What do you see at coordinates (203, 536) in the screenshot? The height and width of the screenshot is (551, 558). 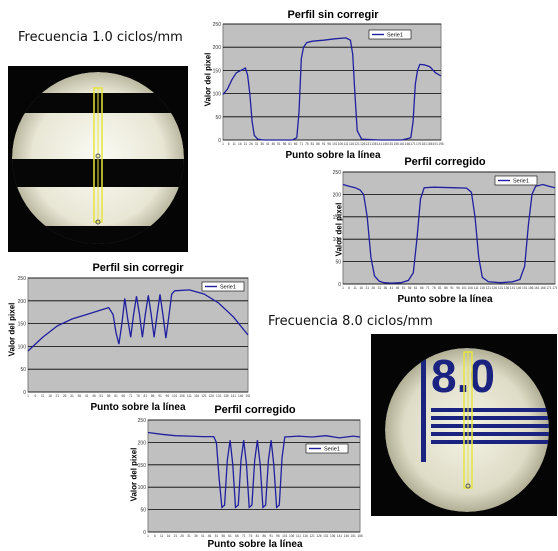 I see `x-tick-label: 41` at bounding box center [203, 536].